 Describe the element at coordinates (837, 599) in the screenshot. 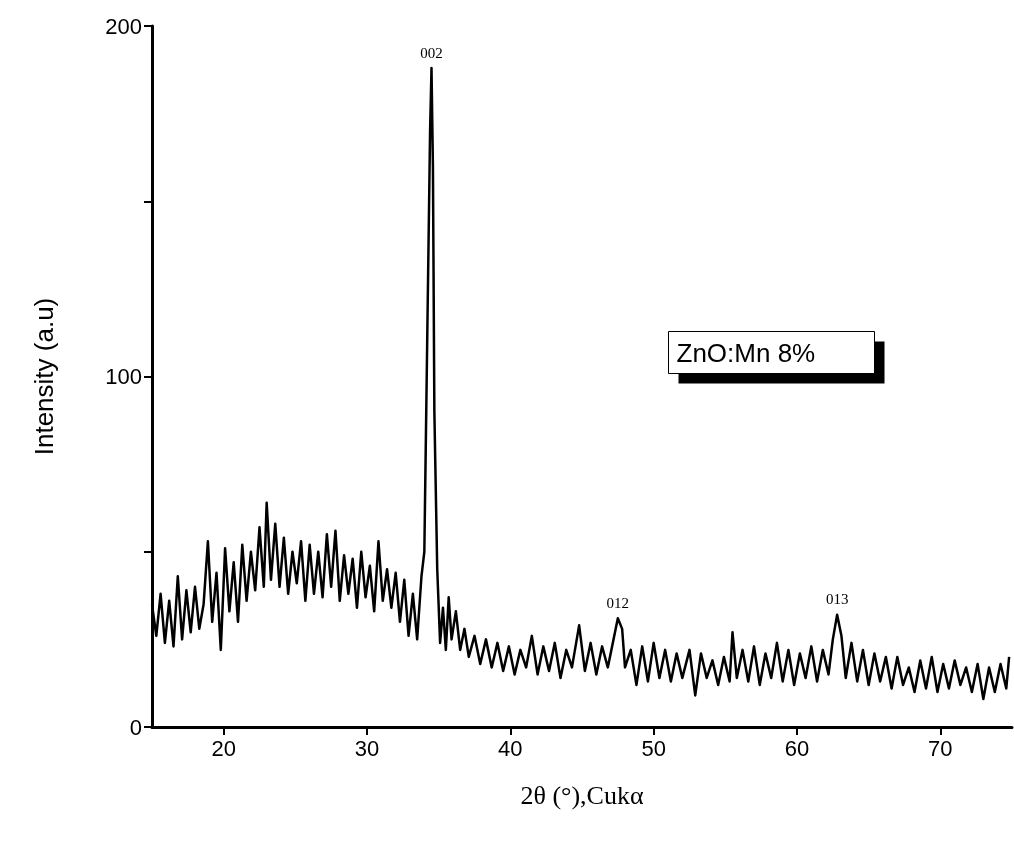

I see `annotation: 013` at that location.